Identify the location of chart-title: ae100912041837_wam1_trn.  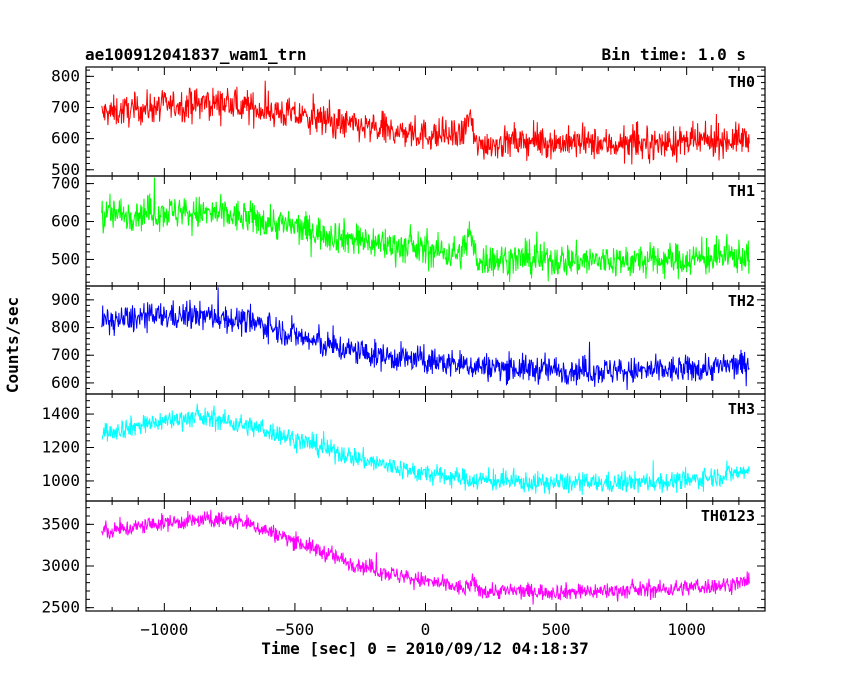
(196, 54).